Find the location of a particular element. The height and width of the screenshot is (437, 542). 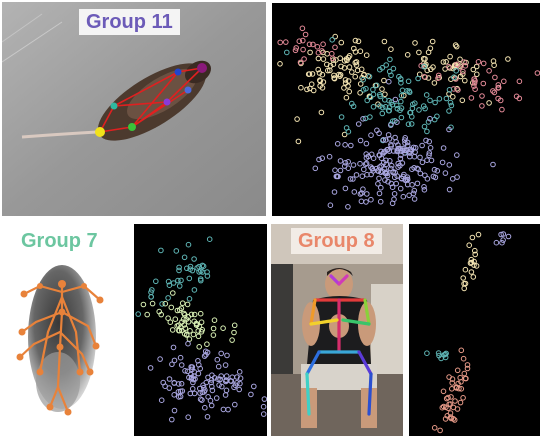

embedding-scatter-right-plot is located at coordinates (468, 332).